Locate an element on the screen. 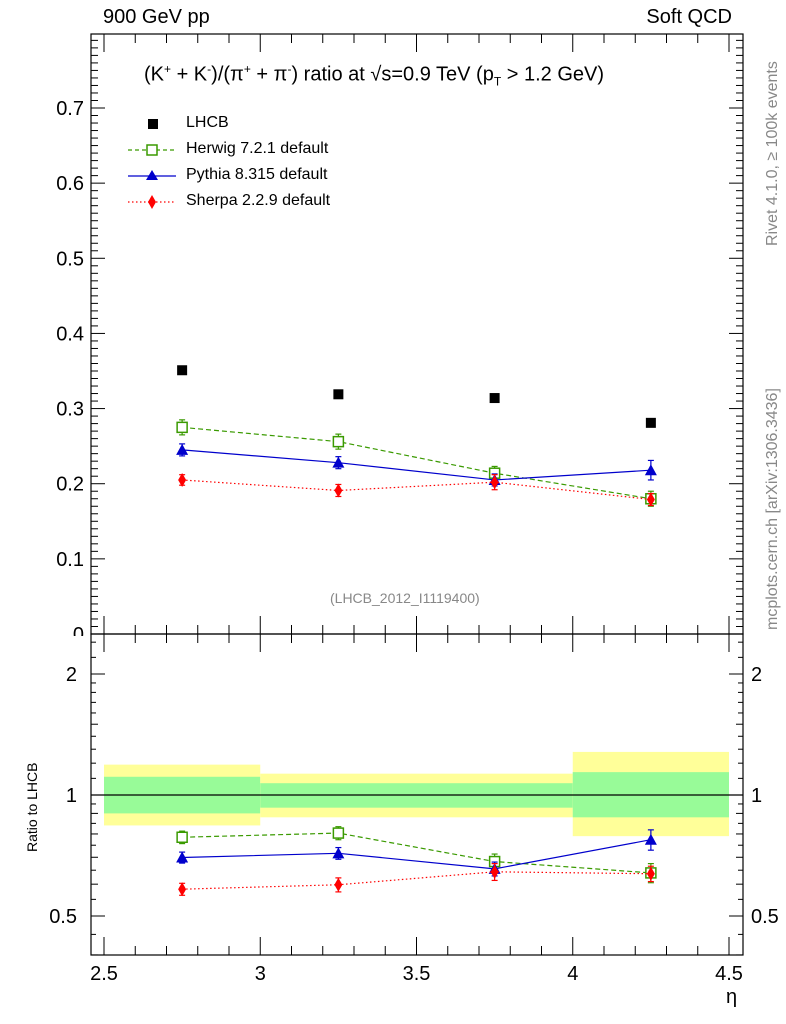 This screenshot has height=1024, width=786. header-left: 900 GeV pp is located at coordinates (156, 17).